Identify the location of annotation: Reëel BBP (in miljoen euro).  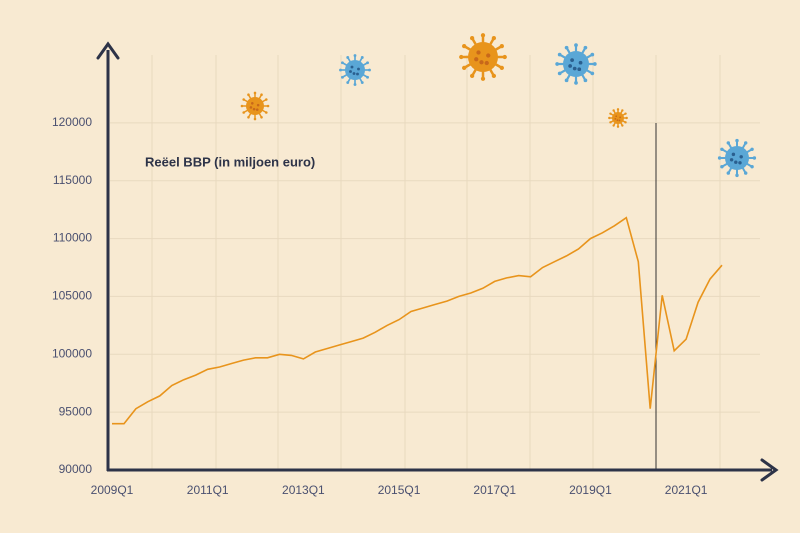
(230, 161).